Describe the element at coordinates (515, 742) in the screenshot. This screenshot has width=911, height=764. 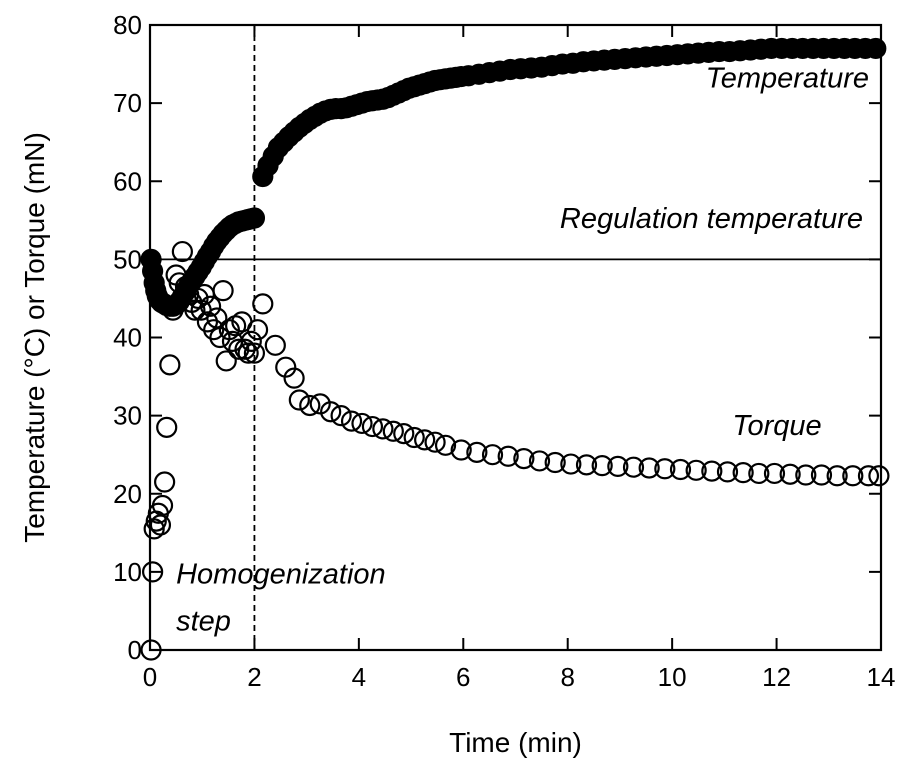
I see `x-axis-title: Time (min)` at that location.